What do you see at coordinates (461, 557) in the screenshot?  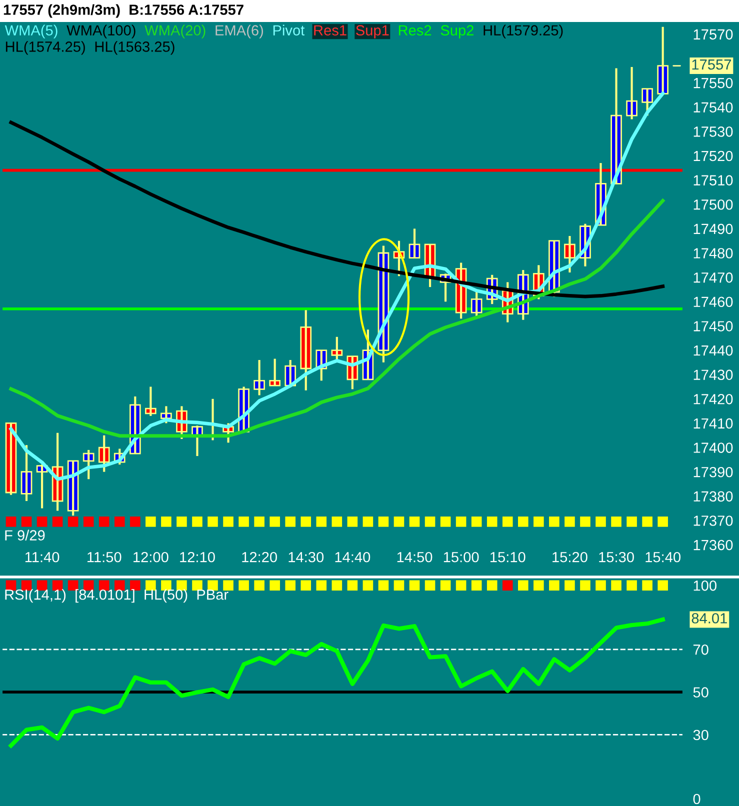 I see `x-tick-label: 15:00` at bounding box center [461, 557].